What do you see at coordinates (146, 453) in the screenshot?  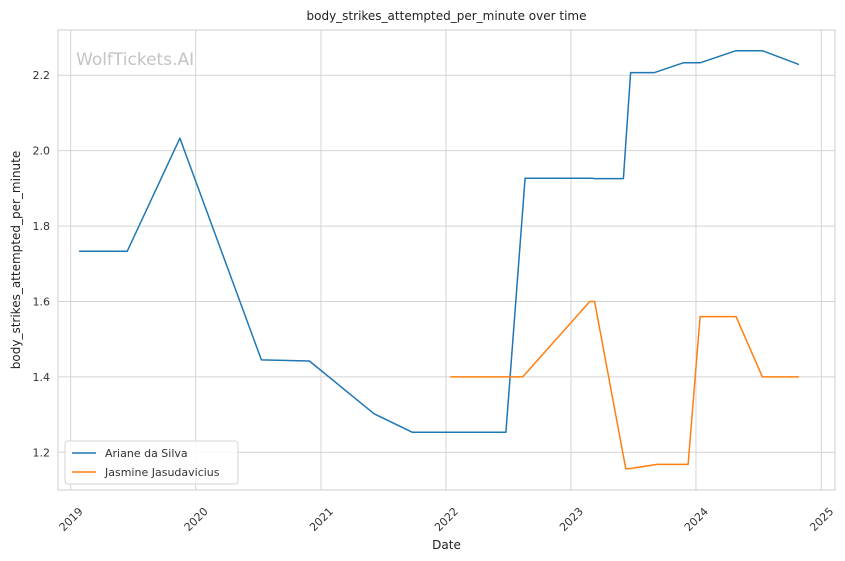 I see `legend-label-ariane: Ariane da Silva` at bounding box center [146, 453].